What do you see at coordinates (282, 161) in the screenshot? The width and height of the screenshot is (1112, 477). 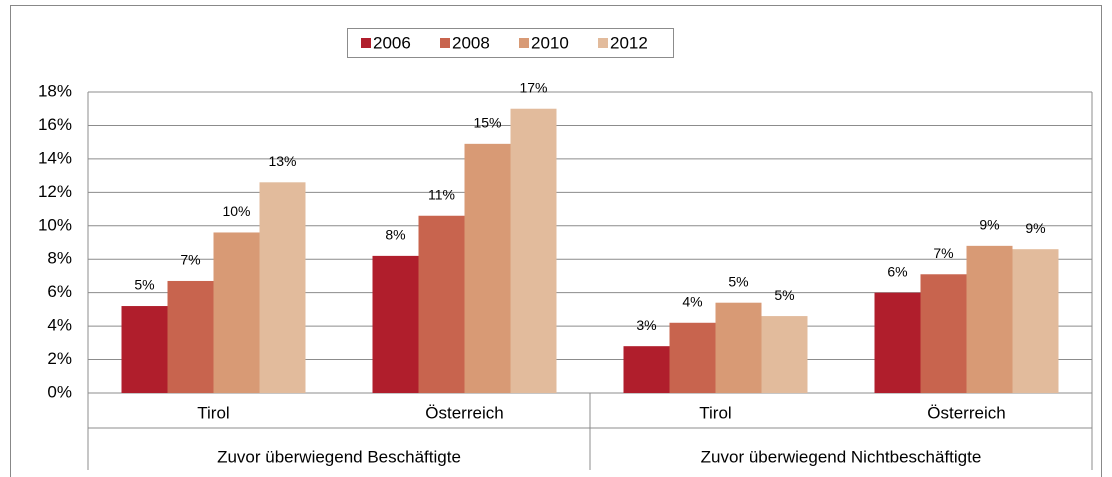 I see `value-label: 13%` at bounding box center [282, 161].